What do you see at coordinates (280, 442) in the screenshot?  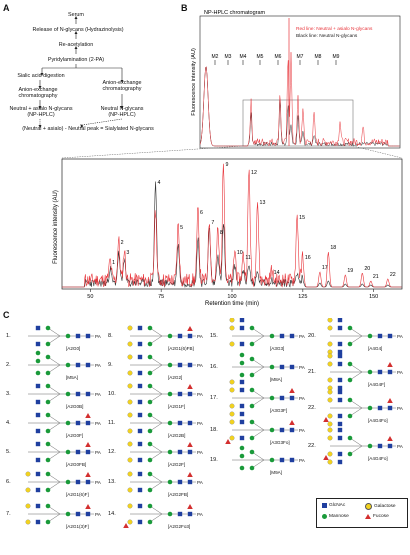 I see `glycan-name: [A3G3Fo]` at bounding box center [280, 442].